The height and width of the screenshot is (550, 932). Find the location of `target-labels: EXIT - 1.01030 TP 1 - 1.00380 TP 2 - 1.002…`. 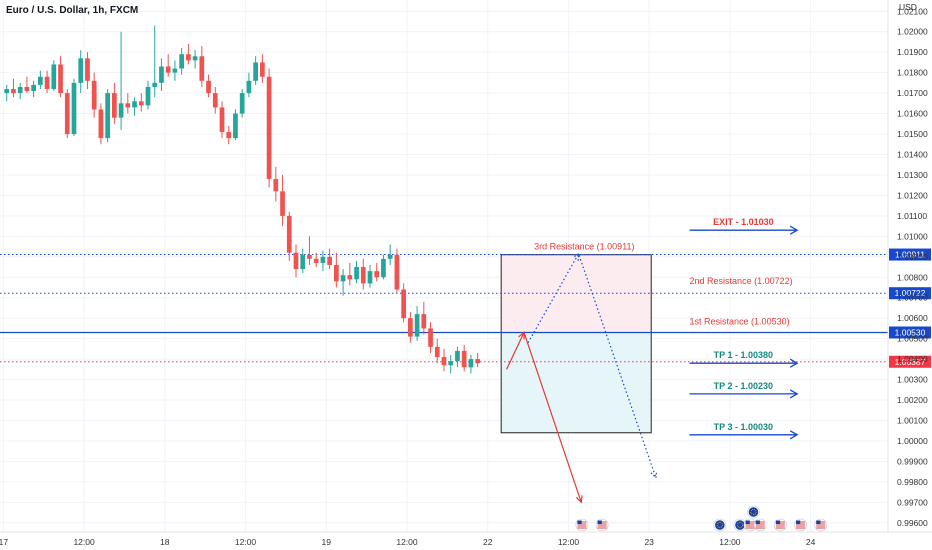

target-labels: EXIT - 1.01030 TP 1 - 1.00380 TP 2 - 1.002… is located at coordinates (744, 328).